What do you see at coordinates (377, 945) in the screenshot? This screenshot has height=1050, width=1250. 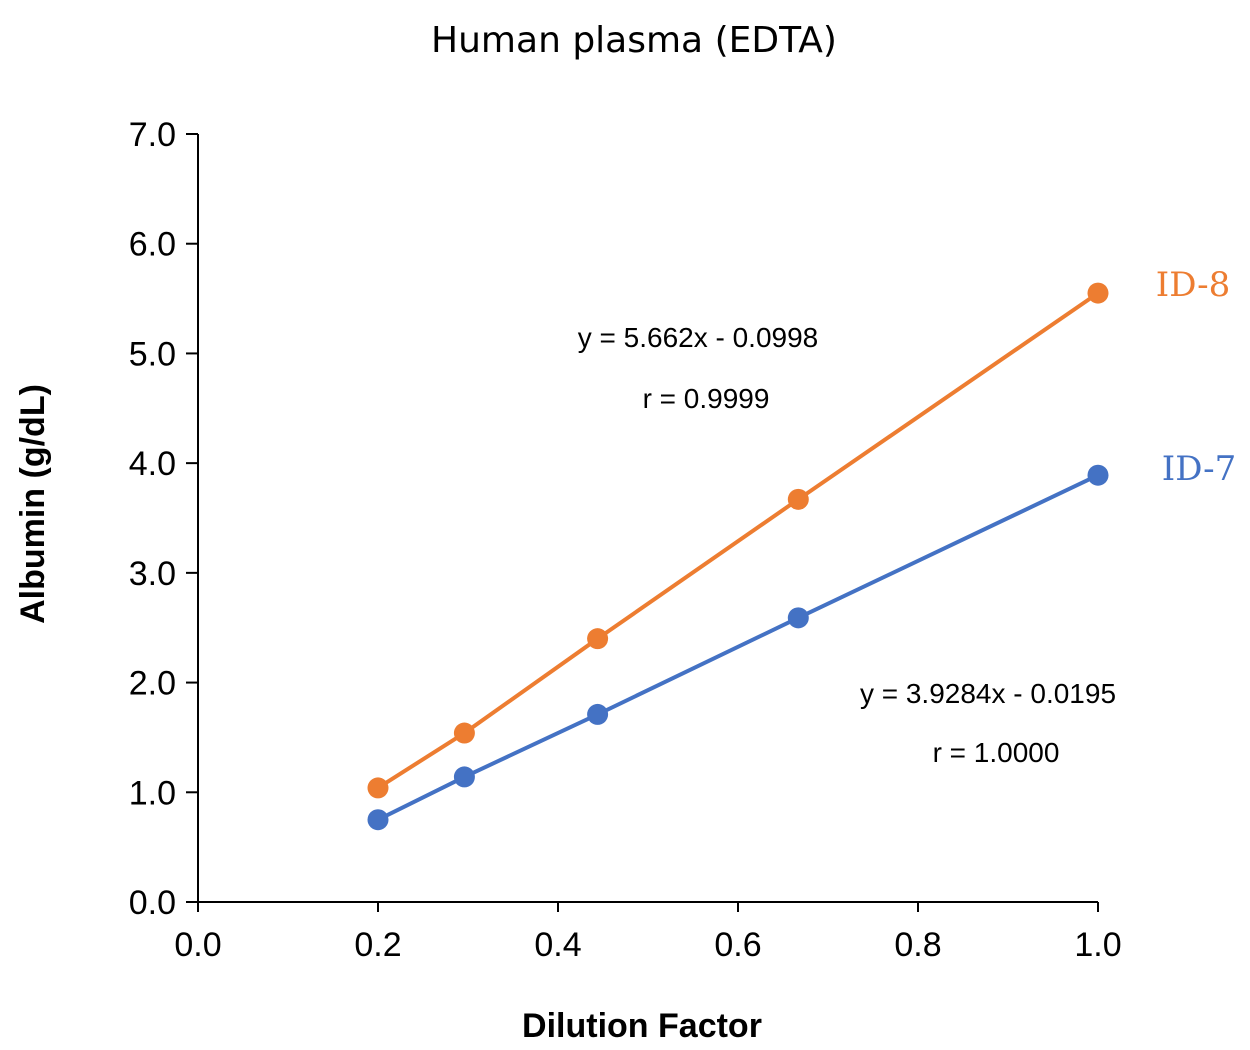 I see `x-tick-label: 0.2` at bounding box center [377, 945].